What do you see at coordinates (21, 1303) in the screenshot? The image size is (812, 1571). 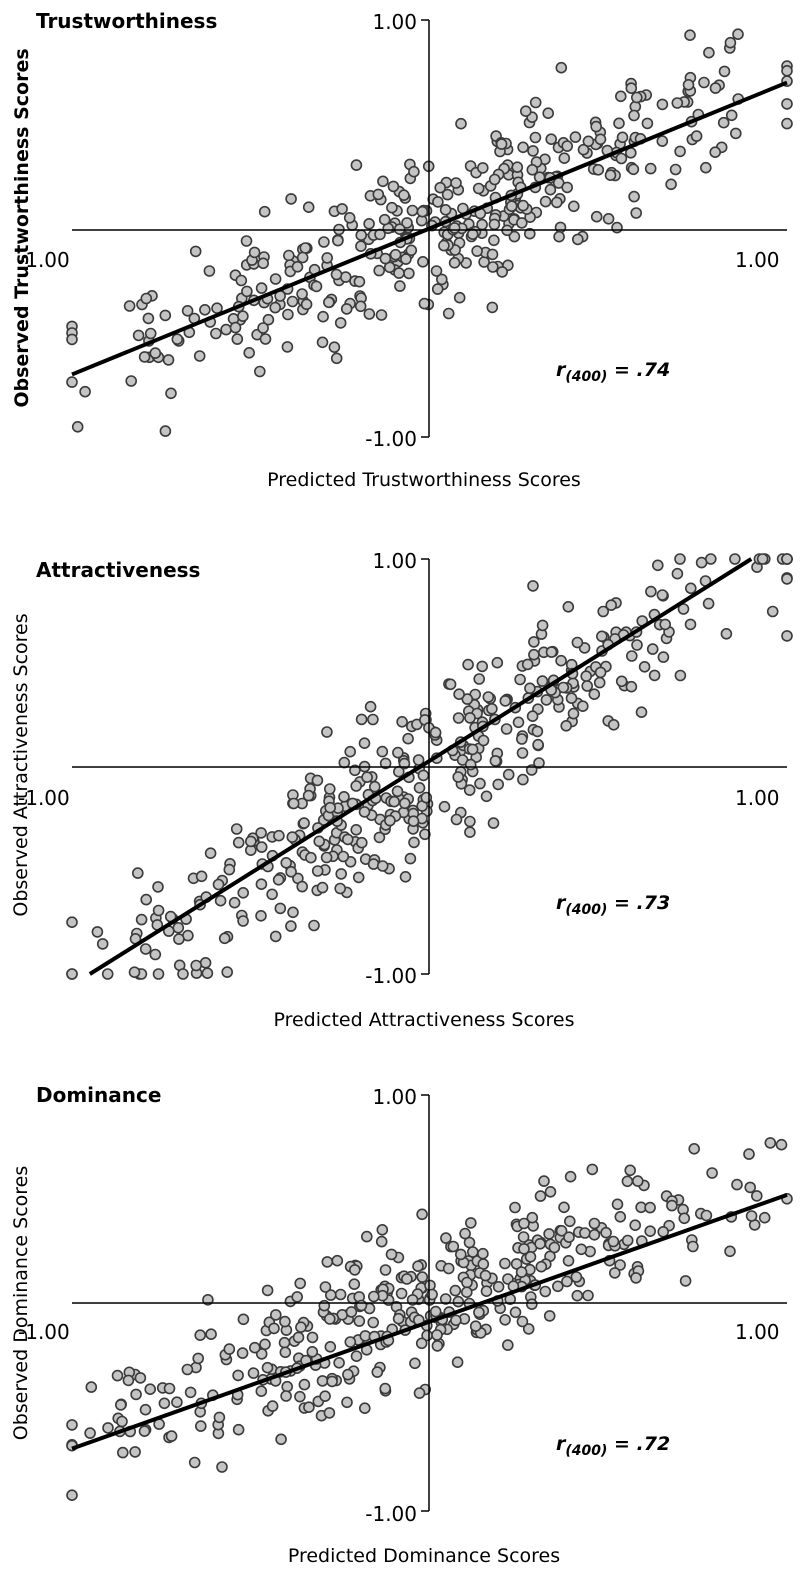 I see `y-axis-label-3: Observed Dominance Scores` at bounding box center [21, 1303].